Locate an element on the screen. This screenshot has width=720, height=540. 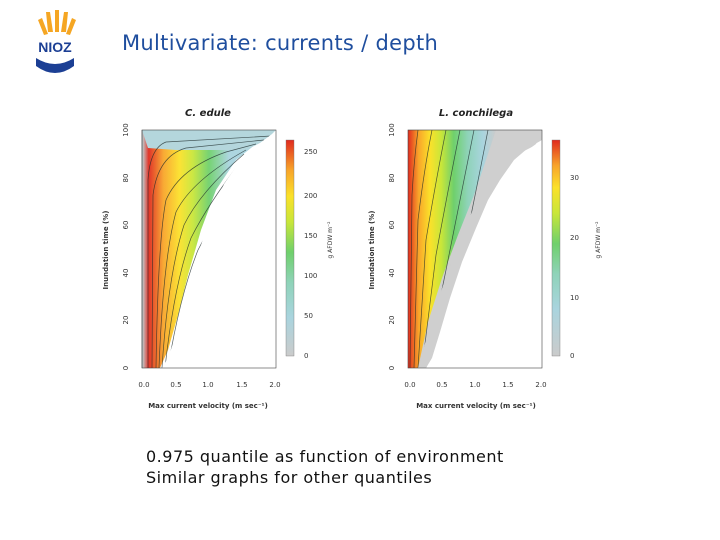
heatmap-upper-band is located at coordinates (209, 140).